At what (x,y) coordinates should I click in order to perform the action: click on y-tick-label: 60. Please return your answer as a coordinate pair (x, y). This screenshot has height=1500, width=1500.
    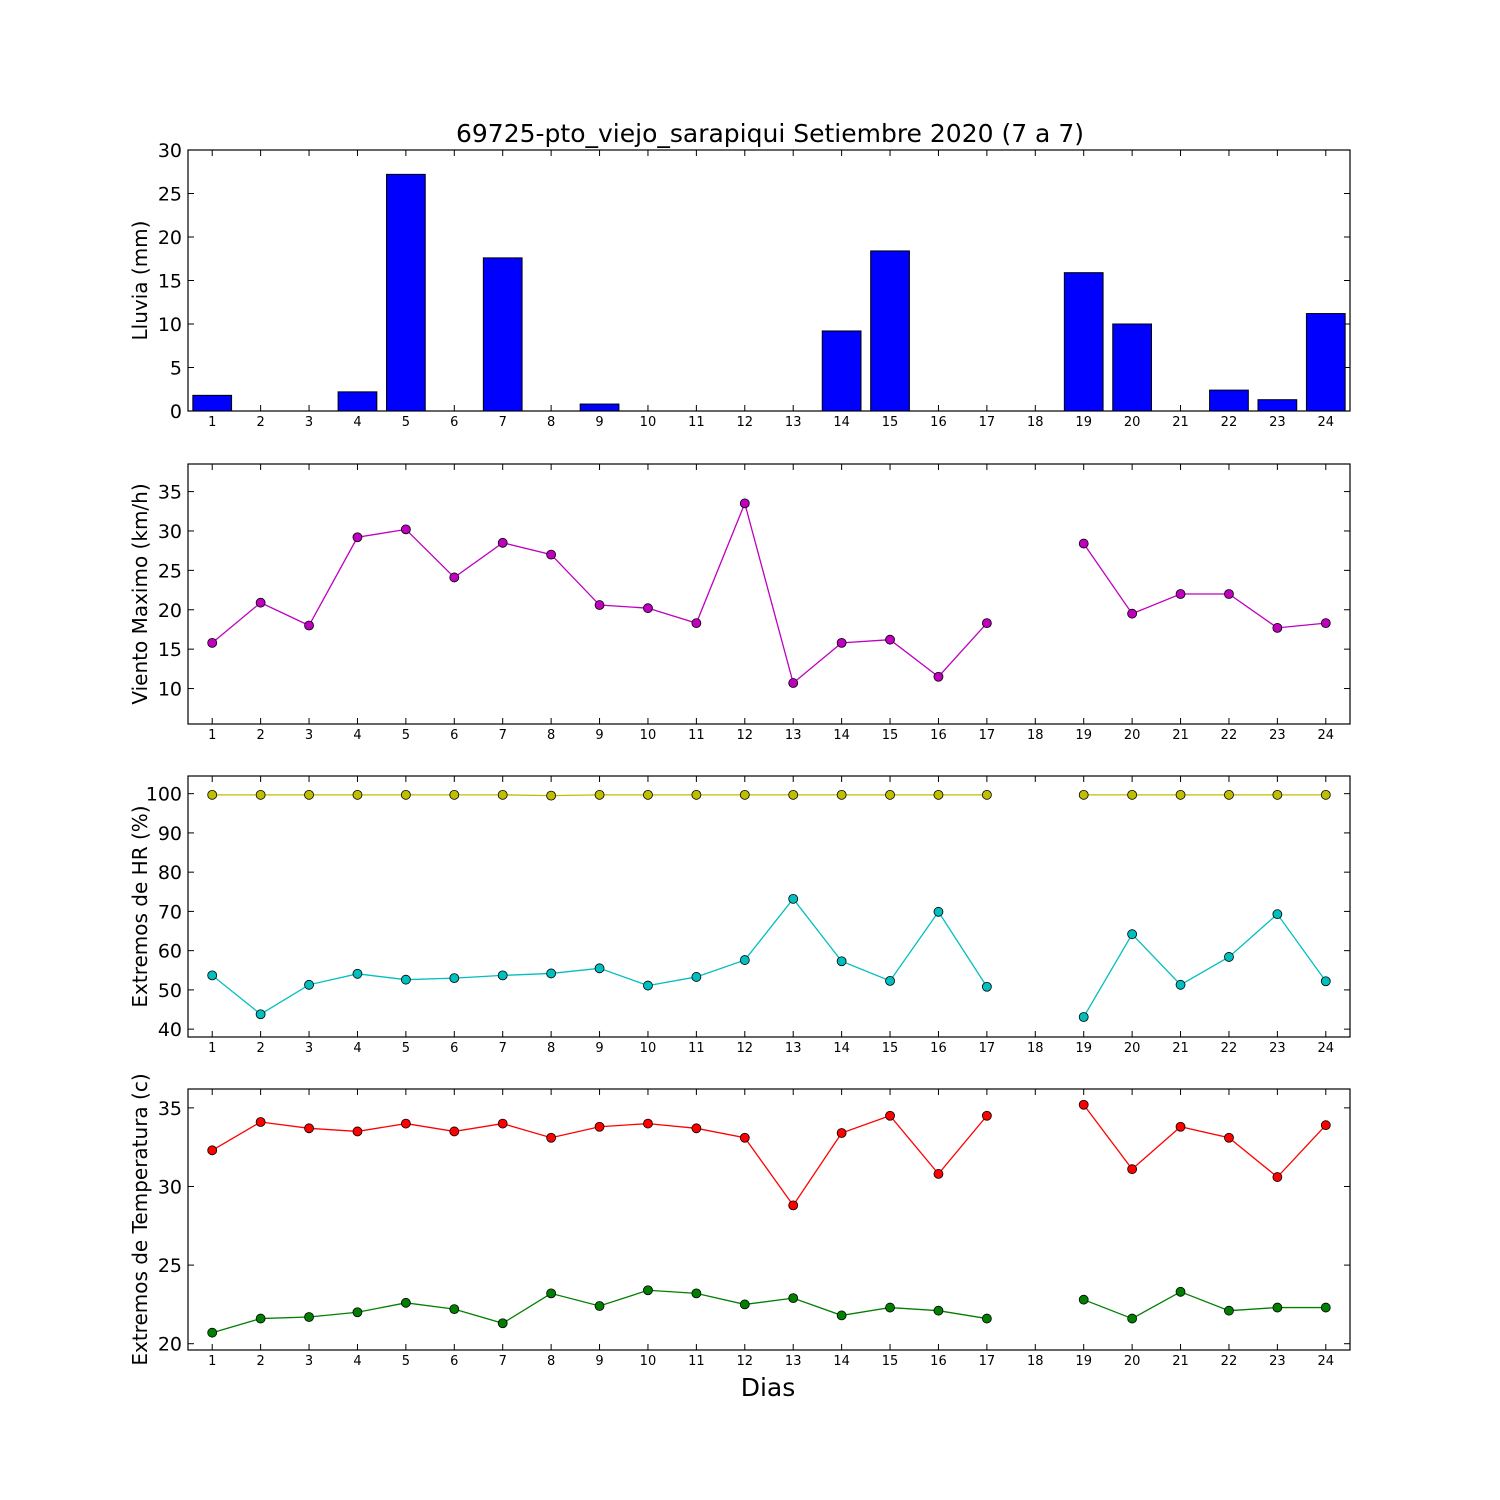
    Looking at the image, I should click on (170, 952).